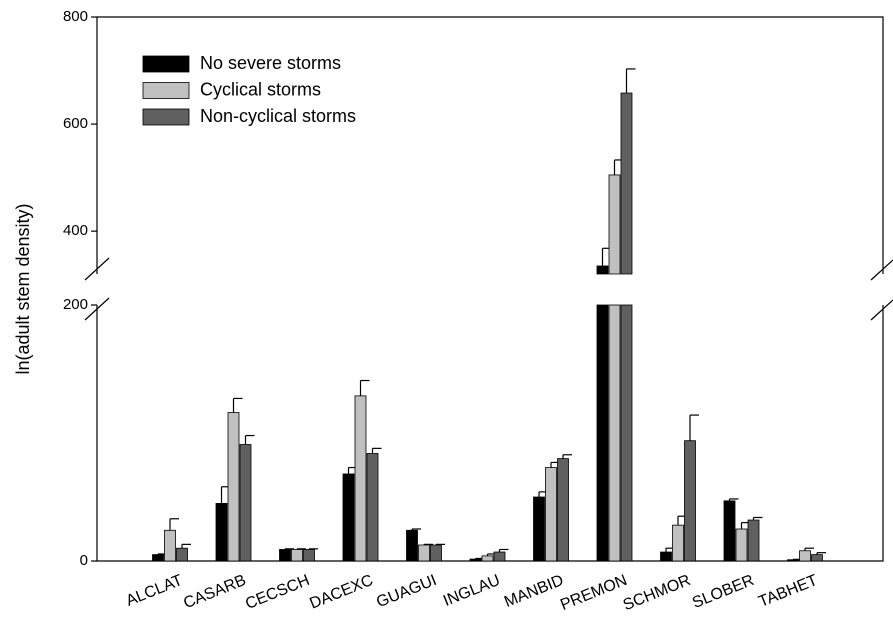  I want to click on legend-label: Cyclical storms, so click(260, 89).